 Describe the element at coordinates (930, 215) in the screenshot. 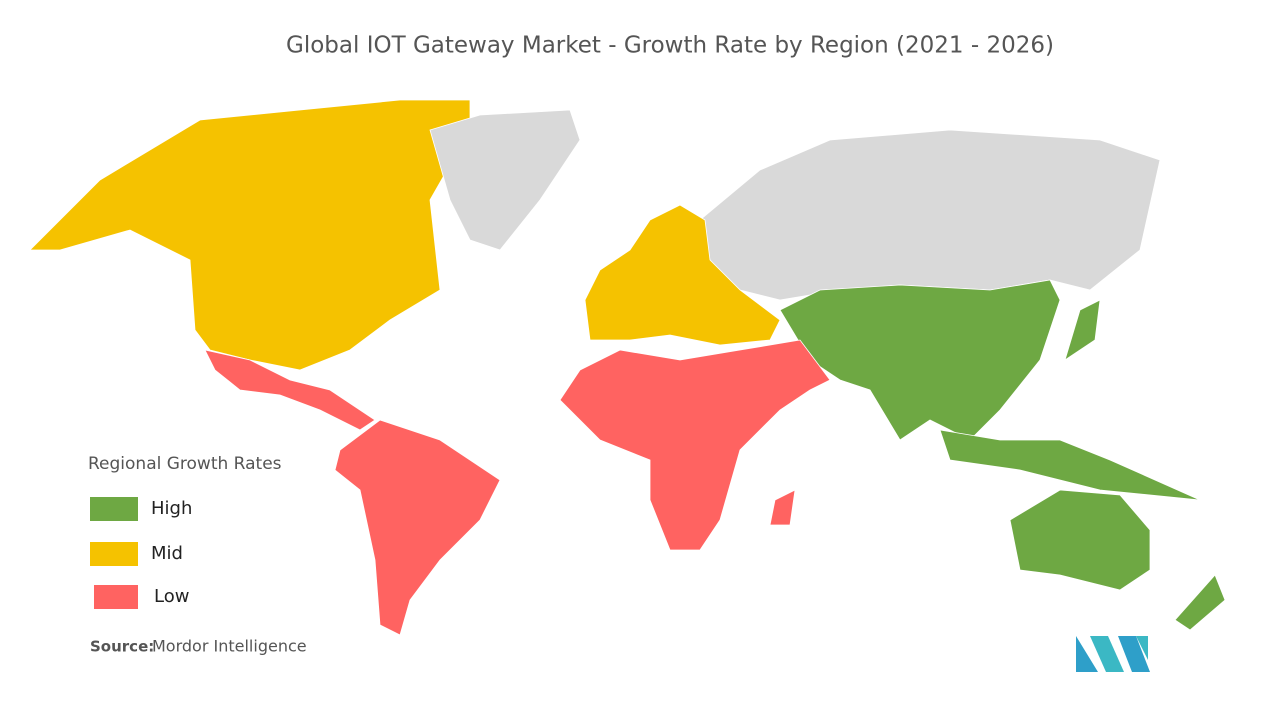

I see `region-russia` at that location.